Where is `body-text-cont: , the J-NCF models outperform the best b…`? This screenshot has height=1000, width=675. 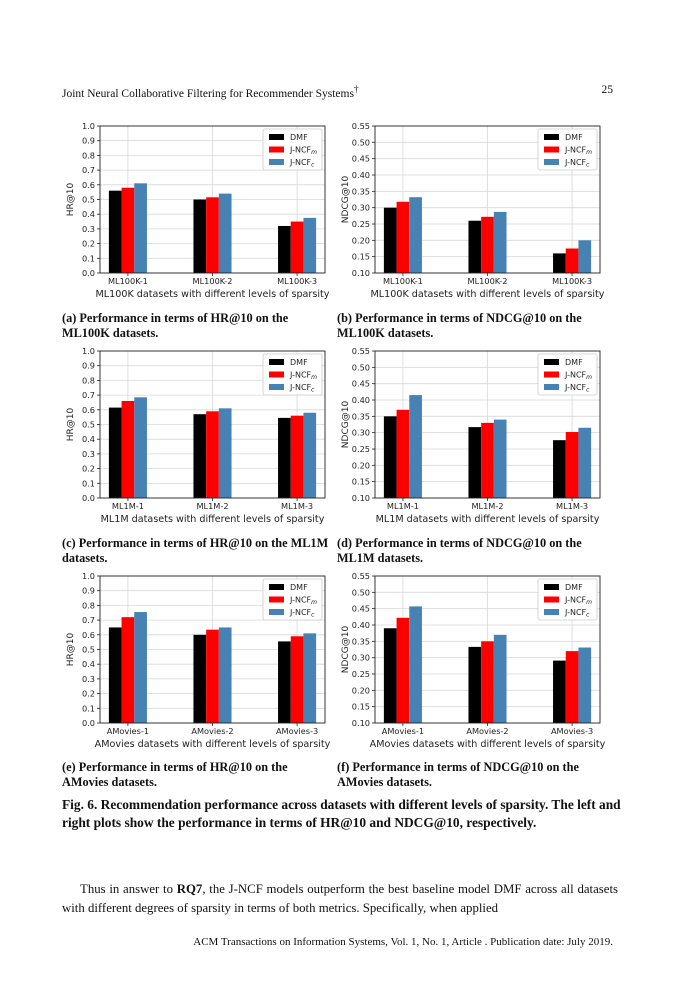
body-text-cont: , the J-NCF models outperform the best b… is located at coordinates (340, 898).